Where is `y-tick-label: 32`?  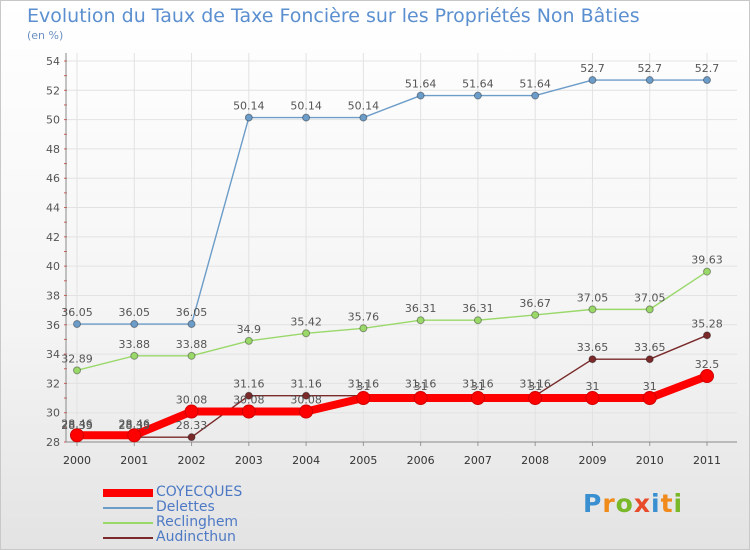
y-tick-label: 32 is located at coordinates (53, 383).